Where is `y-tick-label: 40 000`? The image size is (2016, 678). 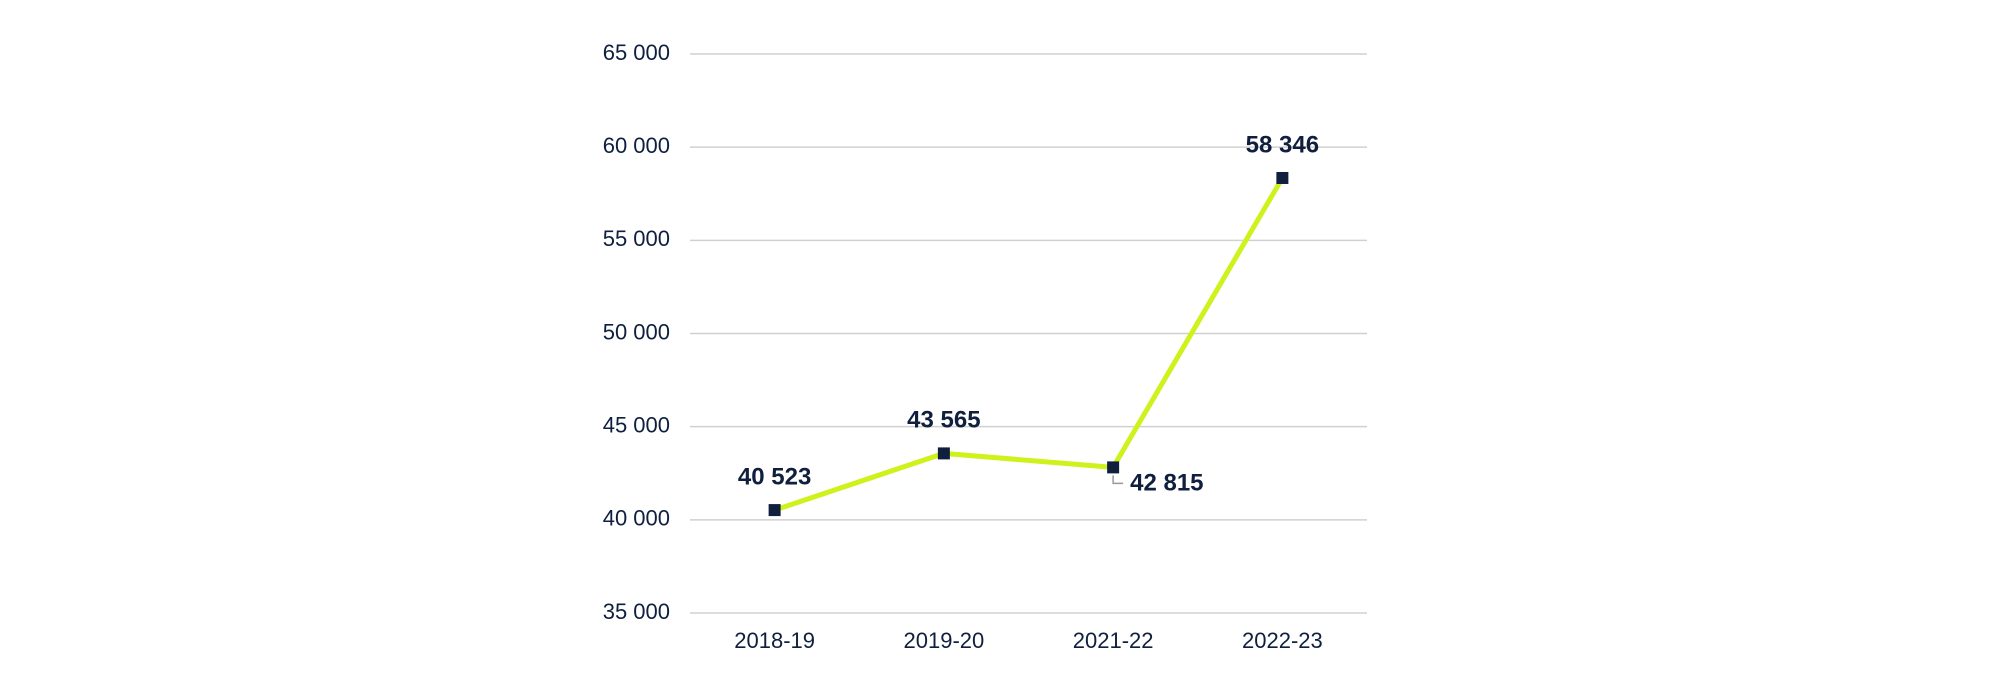
y-tick-label: 40 000 is located at coordinates (636, 518).